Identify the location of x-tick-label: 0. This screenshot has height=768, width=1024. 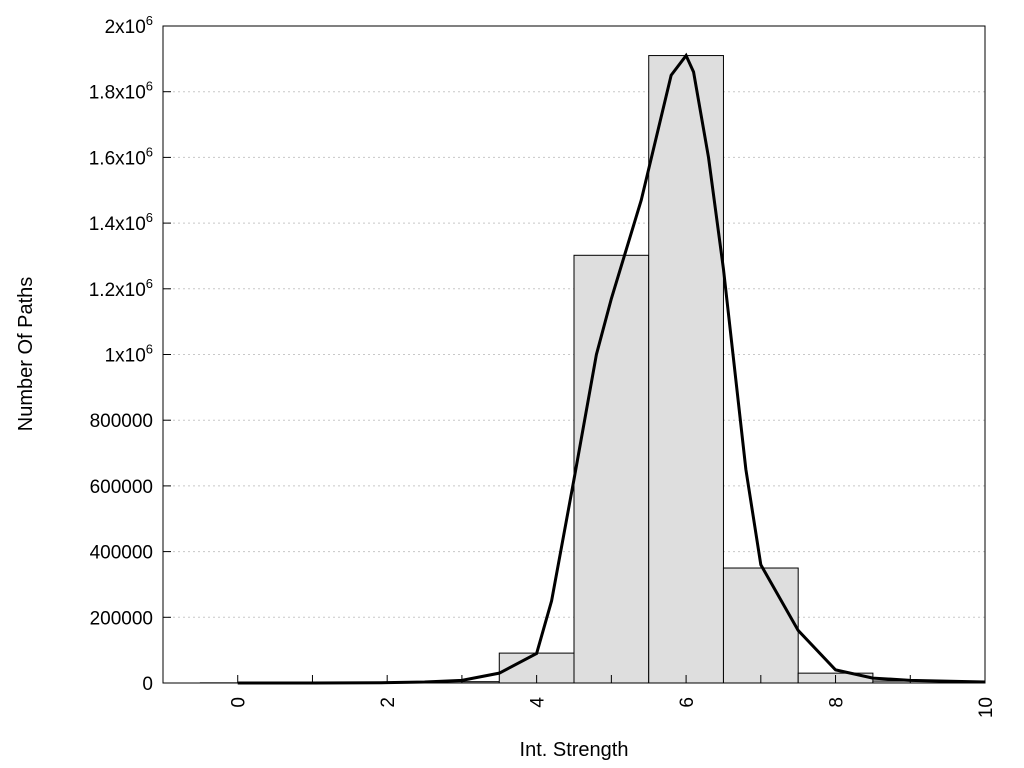
(239, 702).